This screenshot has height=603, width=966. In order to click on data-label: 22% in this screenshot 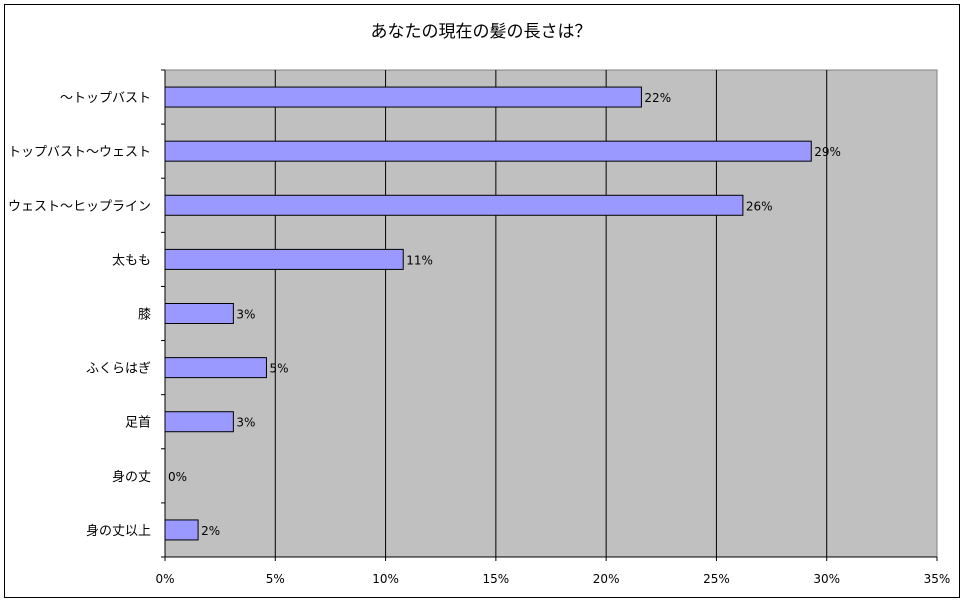, I will do `click(657, 98)`.